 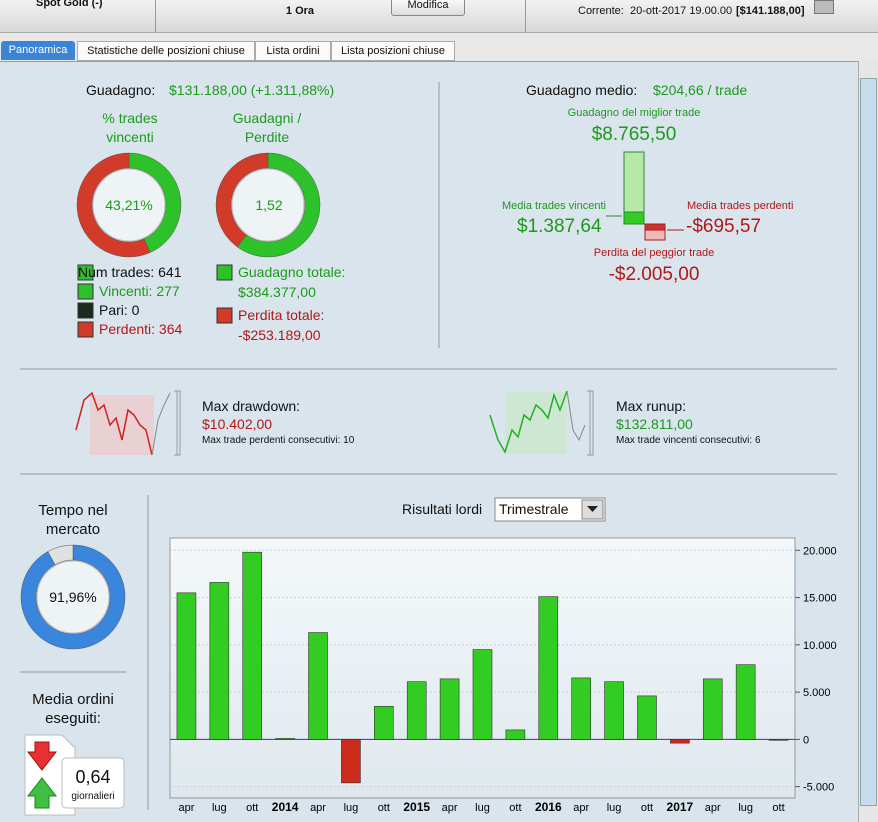 What do you see at coordinates (534, 509) in the screenshot?
I see `period-value: Trimestrale` at bounding box center [534, 509].